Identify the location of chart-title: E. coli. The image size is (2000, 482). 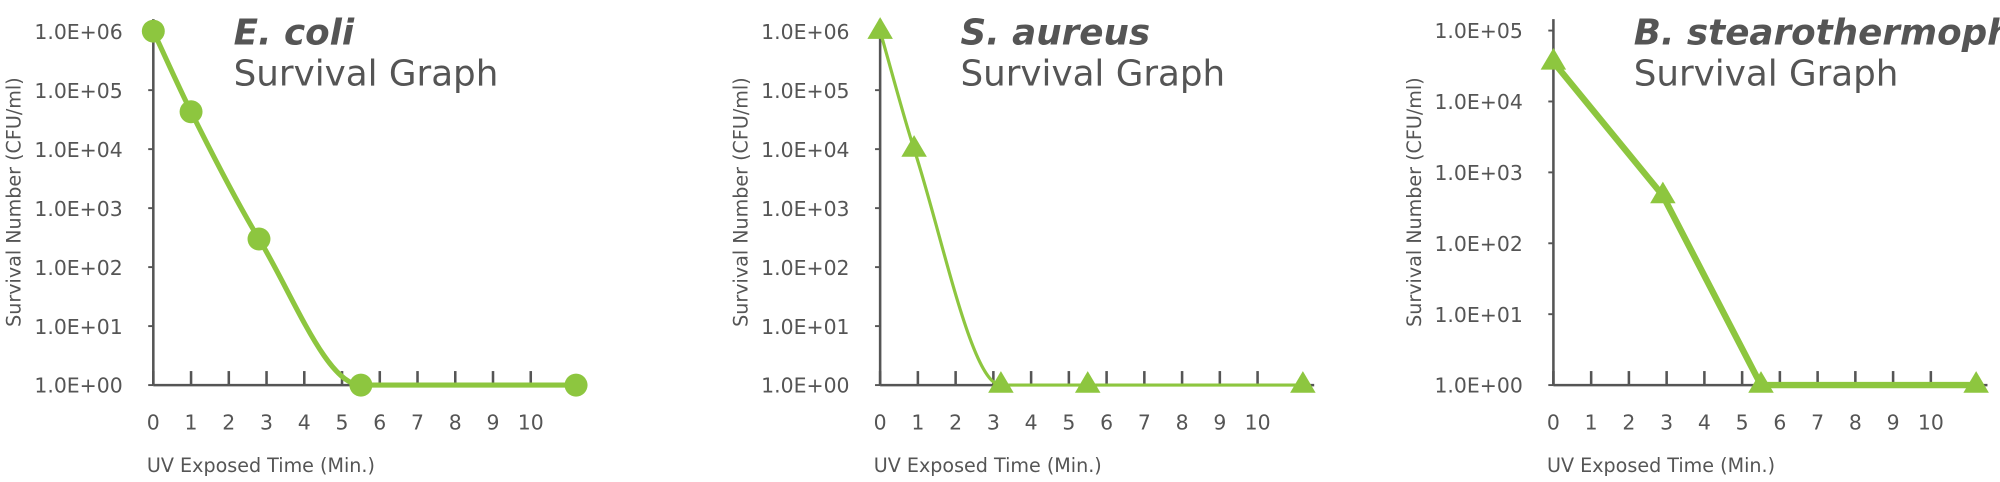
(294, 33).